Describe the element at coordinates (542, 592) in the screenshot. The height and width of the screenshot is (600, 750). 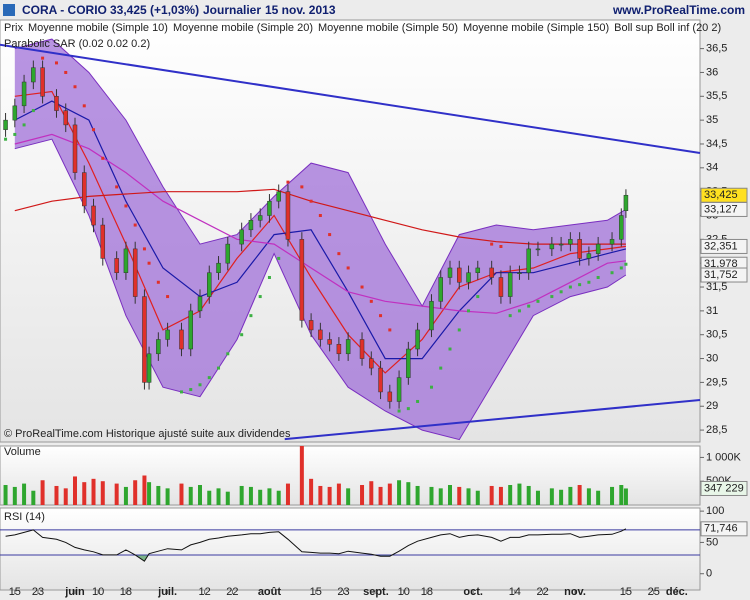
I see `x-tick-label: 22` at that location.